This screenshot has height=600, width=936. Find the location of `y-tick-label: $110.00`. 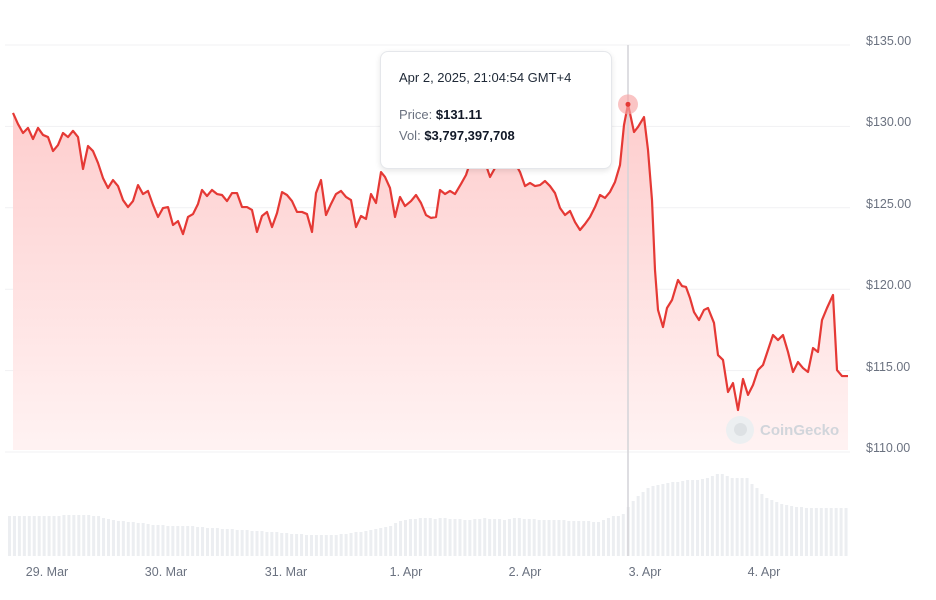

y-tick-label: $110.00 is located at coordinates (888, 448).